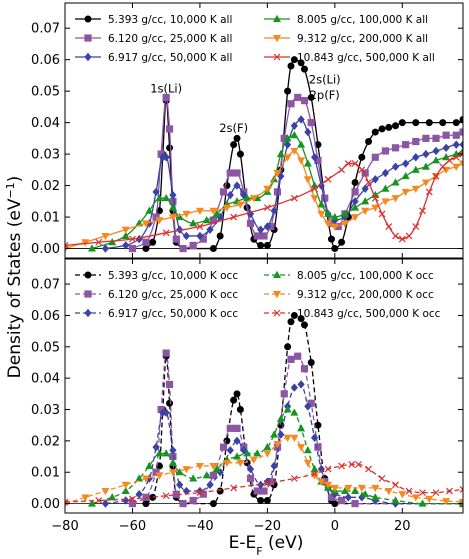 Image resolution: width=469 pixels, height=559 pixels. Describe the element at coordinates (173, 314) in the screenshot. I see `legend-label: 6.917 g/cc, 50,000 K occ` at that location.